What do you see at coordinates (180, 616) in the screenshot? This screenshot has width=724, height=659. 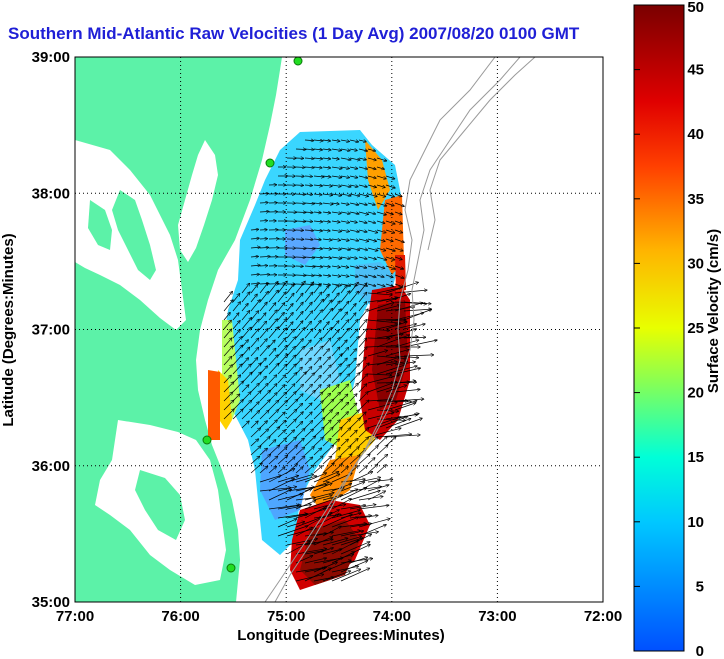 I see `x-tick-label: 76:00` at bounding box center [180, 616].